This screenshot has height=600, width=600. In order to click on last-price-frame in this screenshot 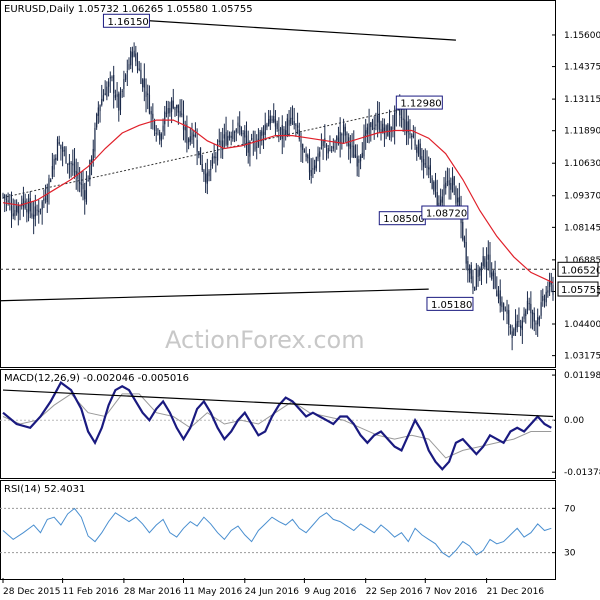, I will do `click(578, 289)`.